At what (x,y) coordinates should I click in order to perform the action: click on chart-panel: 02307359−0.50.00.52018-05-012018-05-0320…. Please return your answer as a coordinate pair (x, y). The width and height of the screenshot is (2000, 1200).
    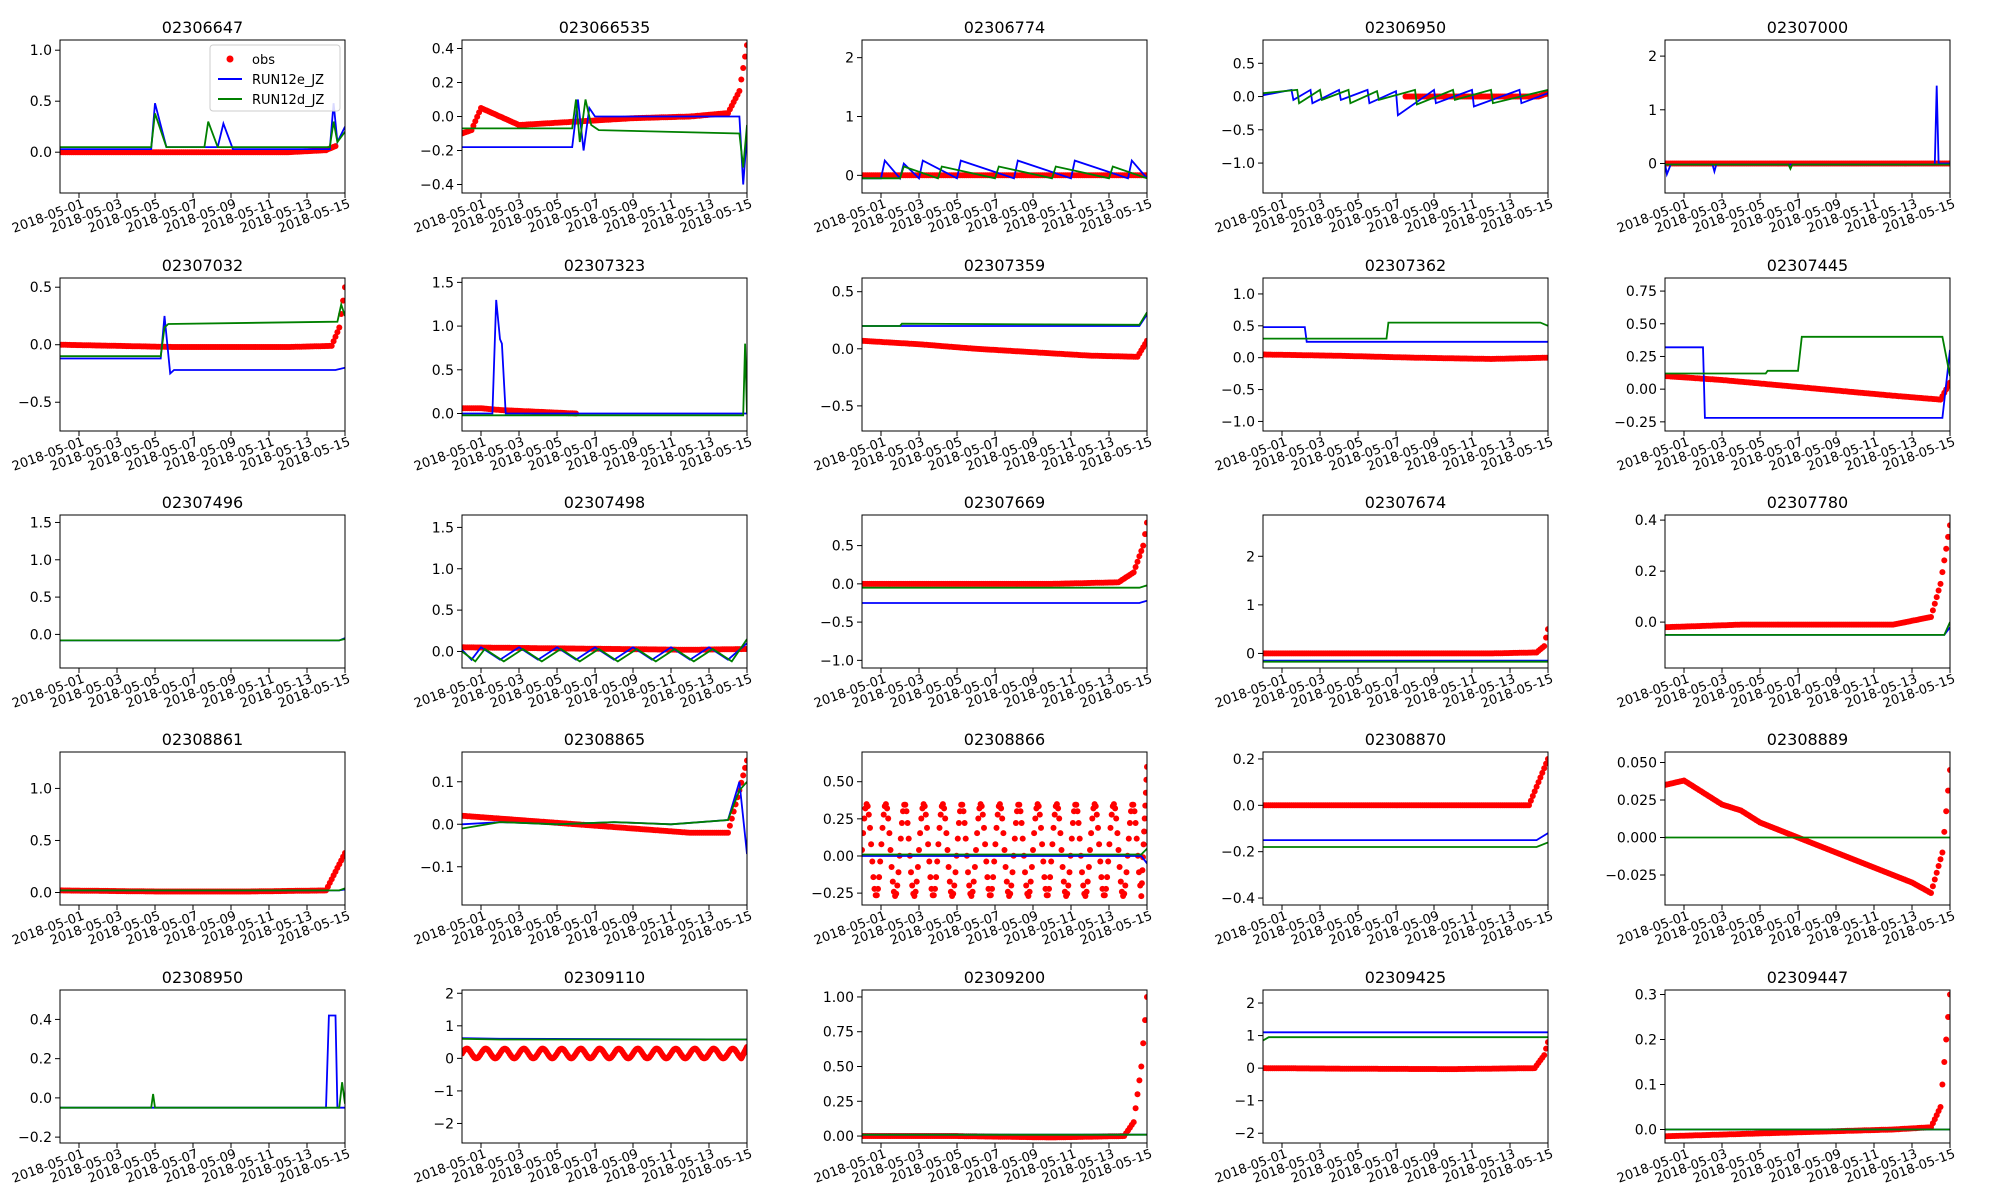
    Looking at the image, I should click on (983, 365).